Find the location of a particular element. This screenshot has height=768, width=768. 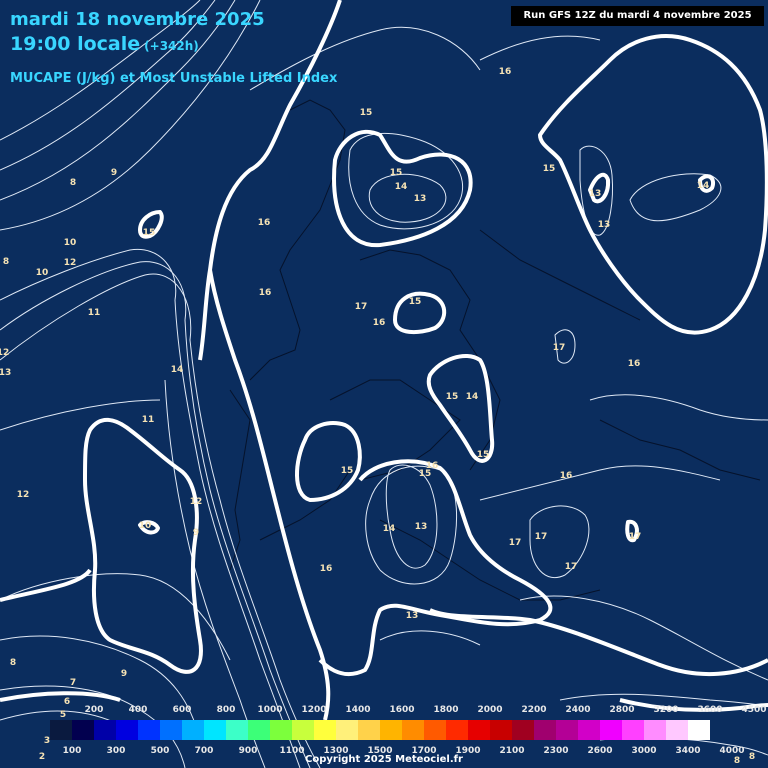

colorbar-top-label: 2200 is located at coordinates (534, 710).